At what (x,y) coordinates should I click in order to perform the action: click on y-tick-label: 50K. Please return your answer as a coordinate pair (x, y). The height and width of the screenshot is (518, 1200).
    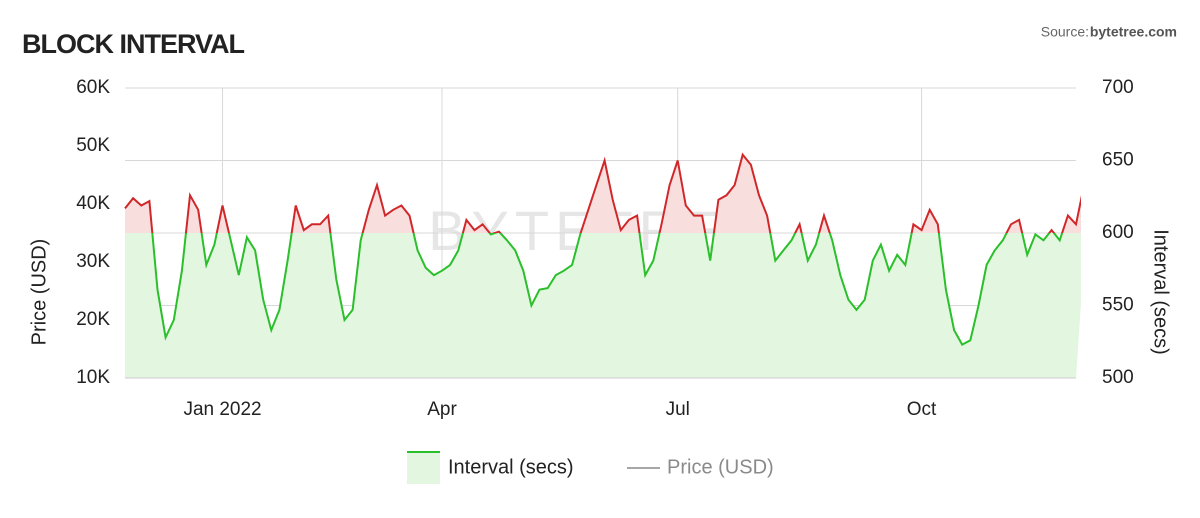
    Looking at the image, I should click on (93, 145).